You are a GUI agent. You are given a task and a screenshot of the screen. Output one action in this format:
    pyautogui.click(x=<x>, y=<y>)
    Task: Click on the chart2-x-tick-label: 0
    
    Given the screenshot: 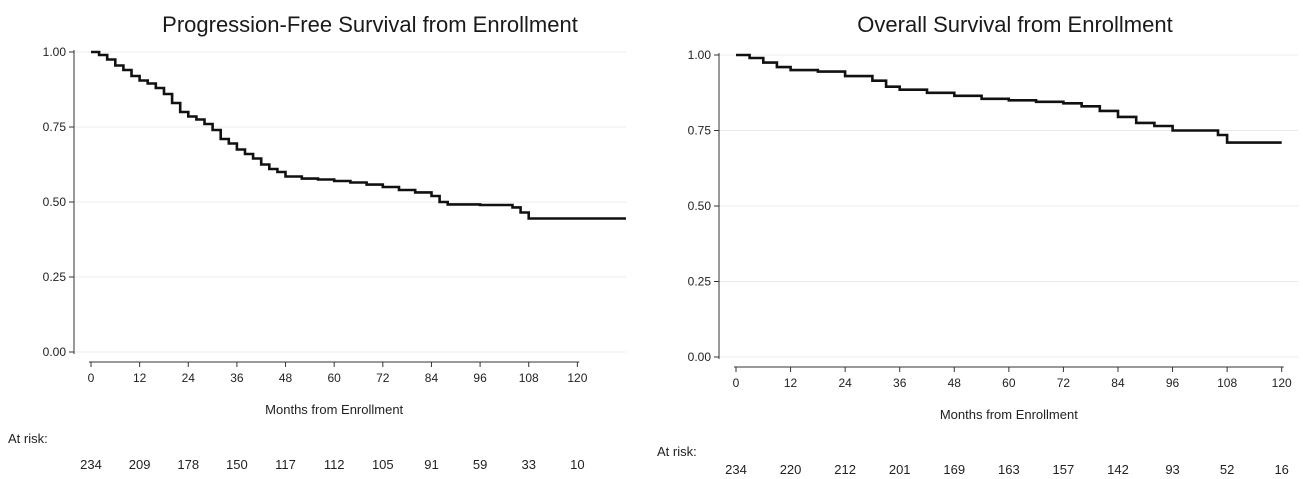 What is the action you would take?
    pyautogui.click(x=736, y=383)
    